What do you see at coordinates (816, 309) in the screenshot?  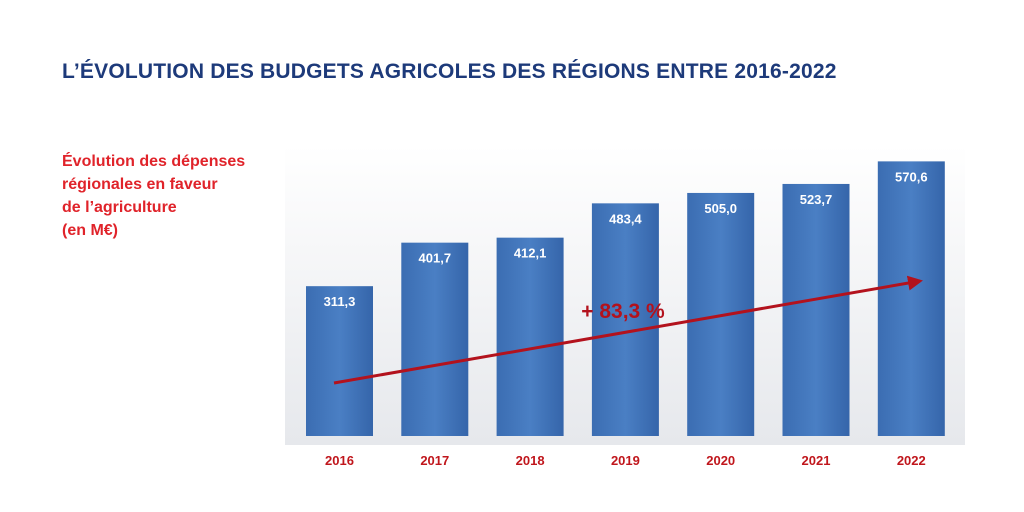 I see `bar-2021` at bounding box center [816, 309].